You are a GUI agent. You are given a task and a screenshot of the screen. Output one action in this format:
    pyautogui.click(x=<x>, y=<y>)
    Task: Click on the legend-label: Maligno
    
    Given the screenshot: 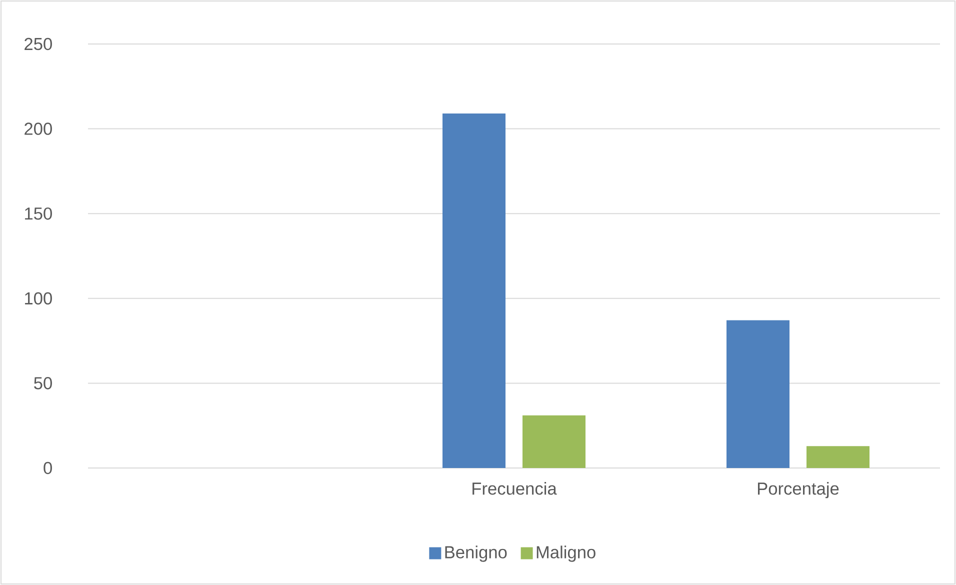 What is the action you would take?
    pyautogui.click(x=566, y=554)
    